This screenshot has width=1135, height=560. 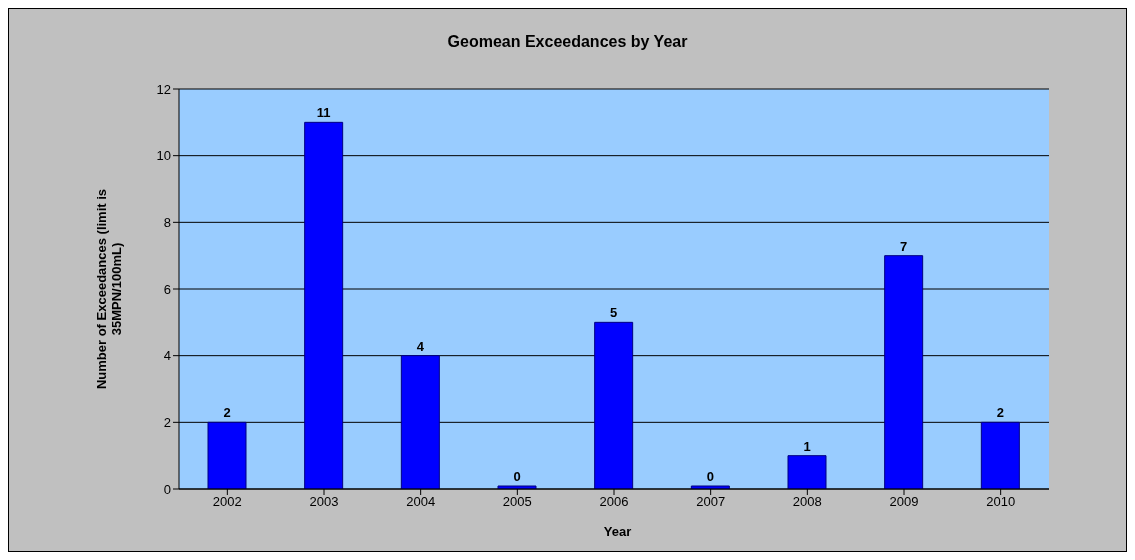 What do you see at coordinates (323, 113) in the screenshot?
I see `data-label: 11` at bounding box center [323, 113].